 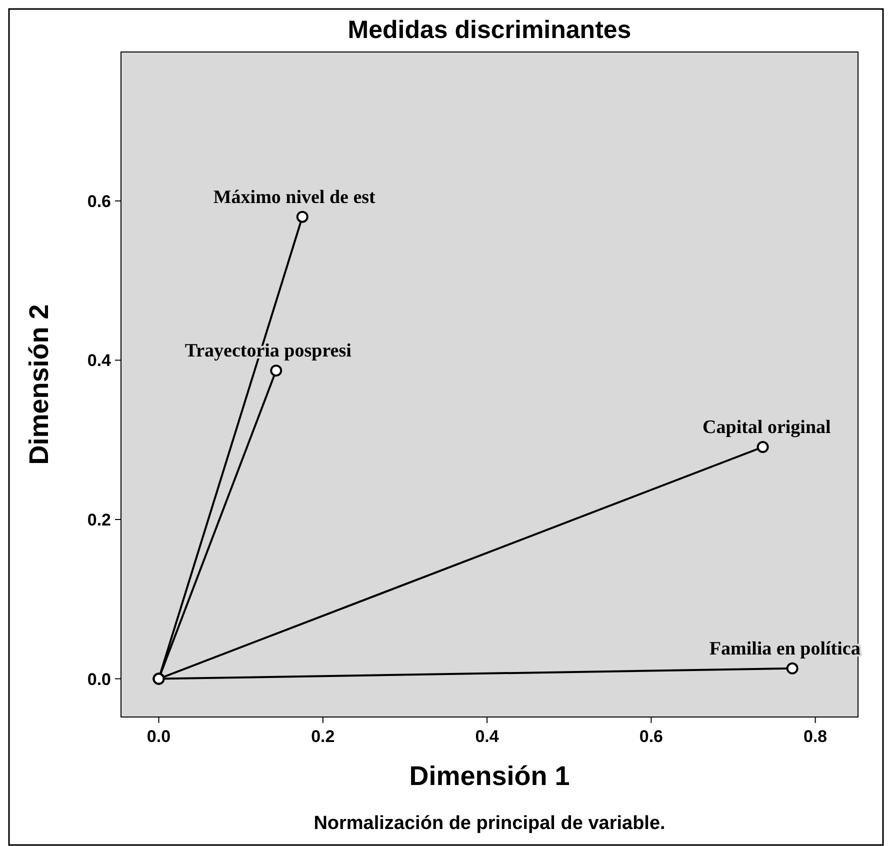 I want to click on series-label: Máximo nivel de est, so click(x=294, y=197).